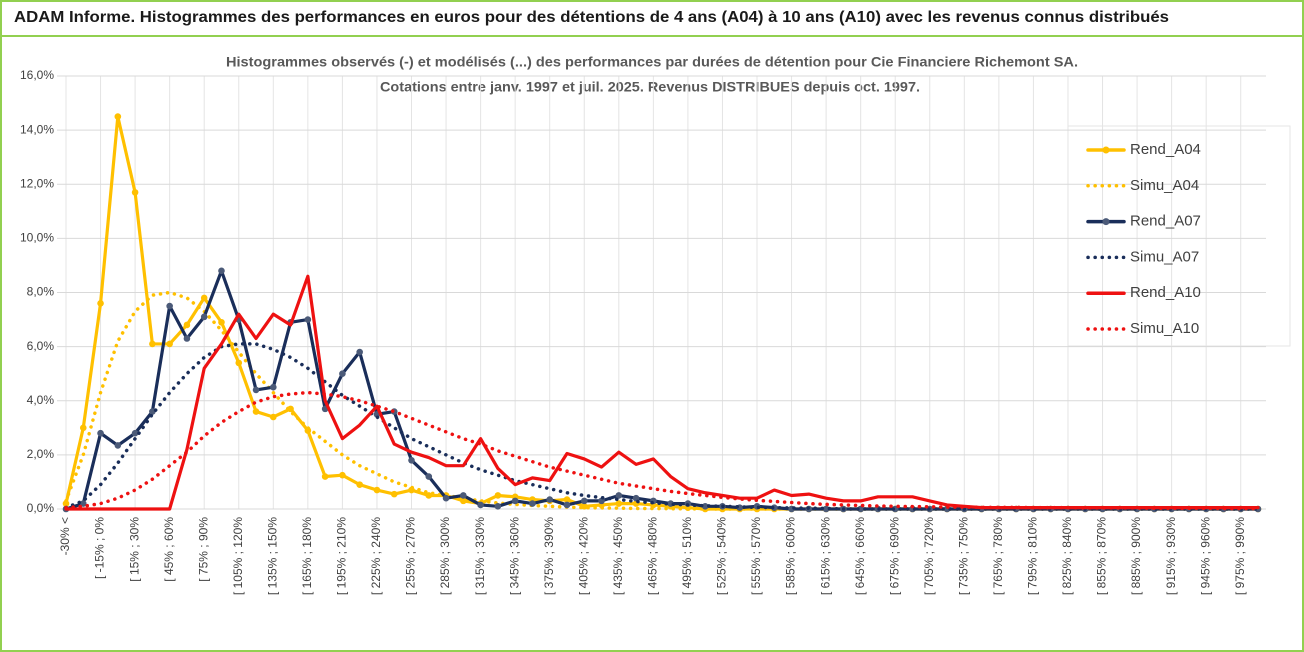  I want to click on x-tick-label: [ 45% ; 60%, so click(169, 549).